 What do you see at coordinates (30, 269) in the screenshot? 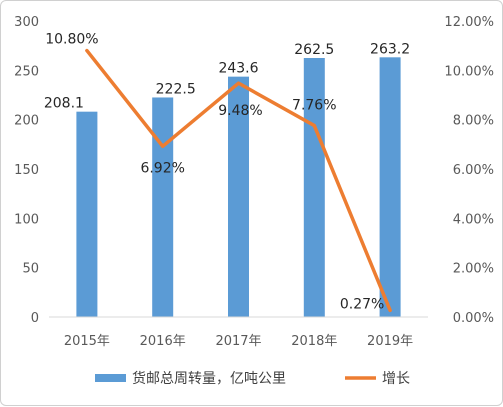
I see `y-left-tick-label: 50` at bounding box center [30, 269].